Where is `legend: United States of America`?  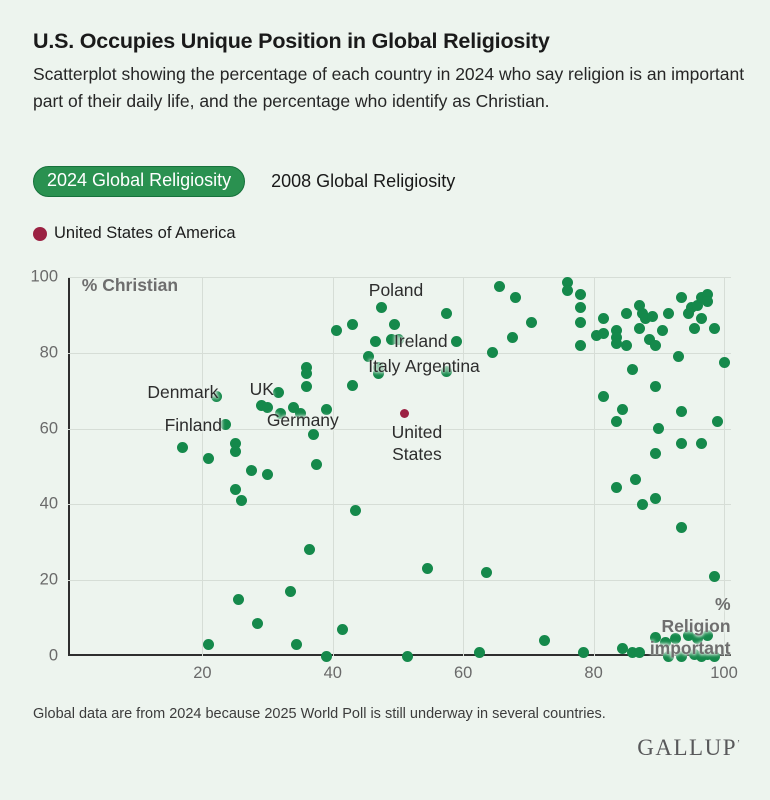 legend: United States of America is located at coordinates (134, 233).